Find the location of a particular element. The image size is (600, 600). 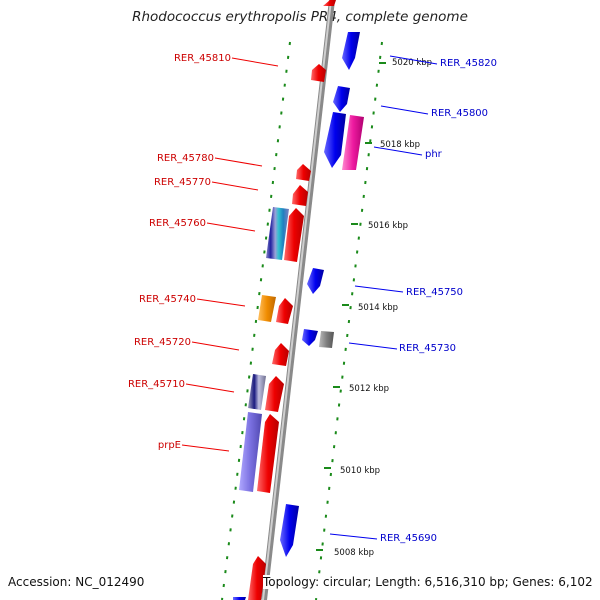

gene-label-rer-45770: RER_45770 is located at coordinates (182, 182).